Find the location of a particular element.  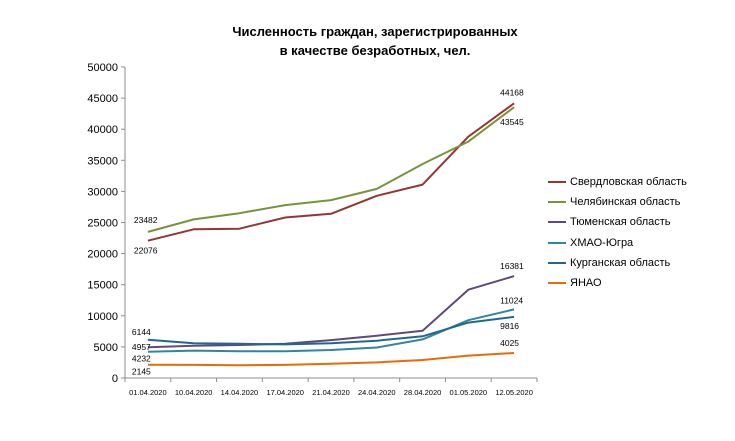

y-tick-label: 25000 is located at coordinates (102, 224).